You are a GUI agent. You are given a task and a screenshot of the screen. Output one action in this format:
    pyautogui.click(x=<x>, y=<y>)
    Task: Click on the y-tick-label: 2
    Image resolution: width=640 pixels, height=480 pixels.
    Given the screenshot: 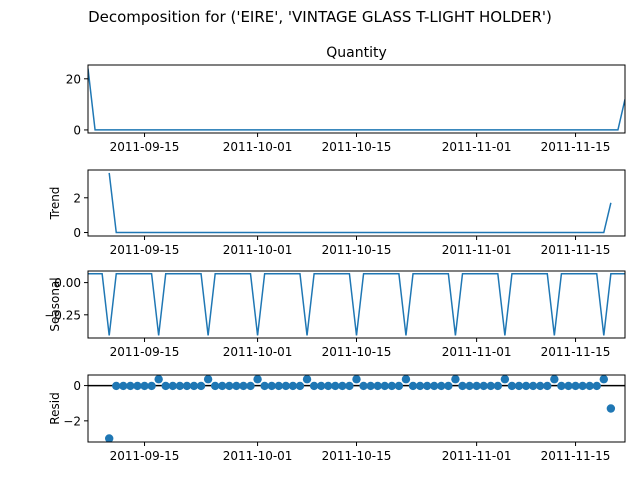 What is the action you would take?
    pyautogui.click(x=77, y=198)
    